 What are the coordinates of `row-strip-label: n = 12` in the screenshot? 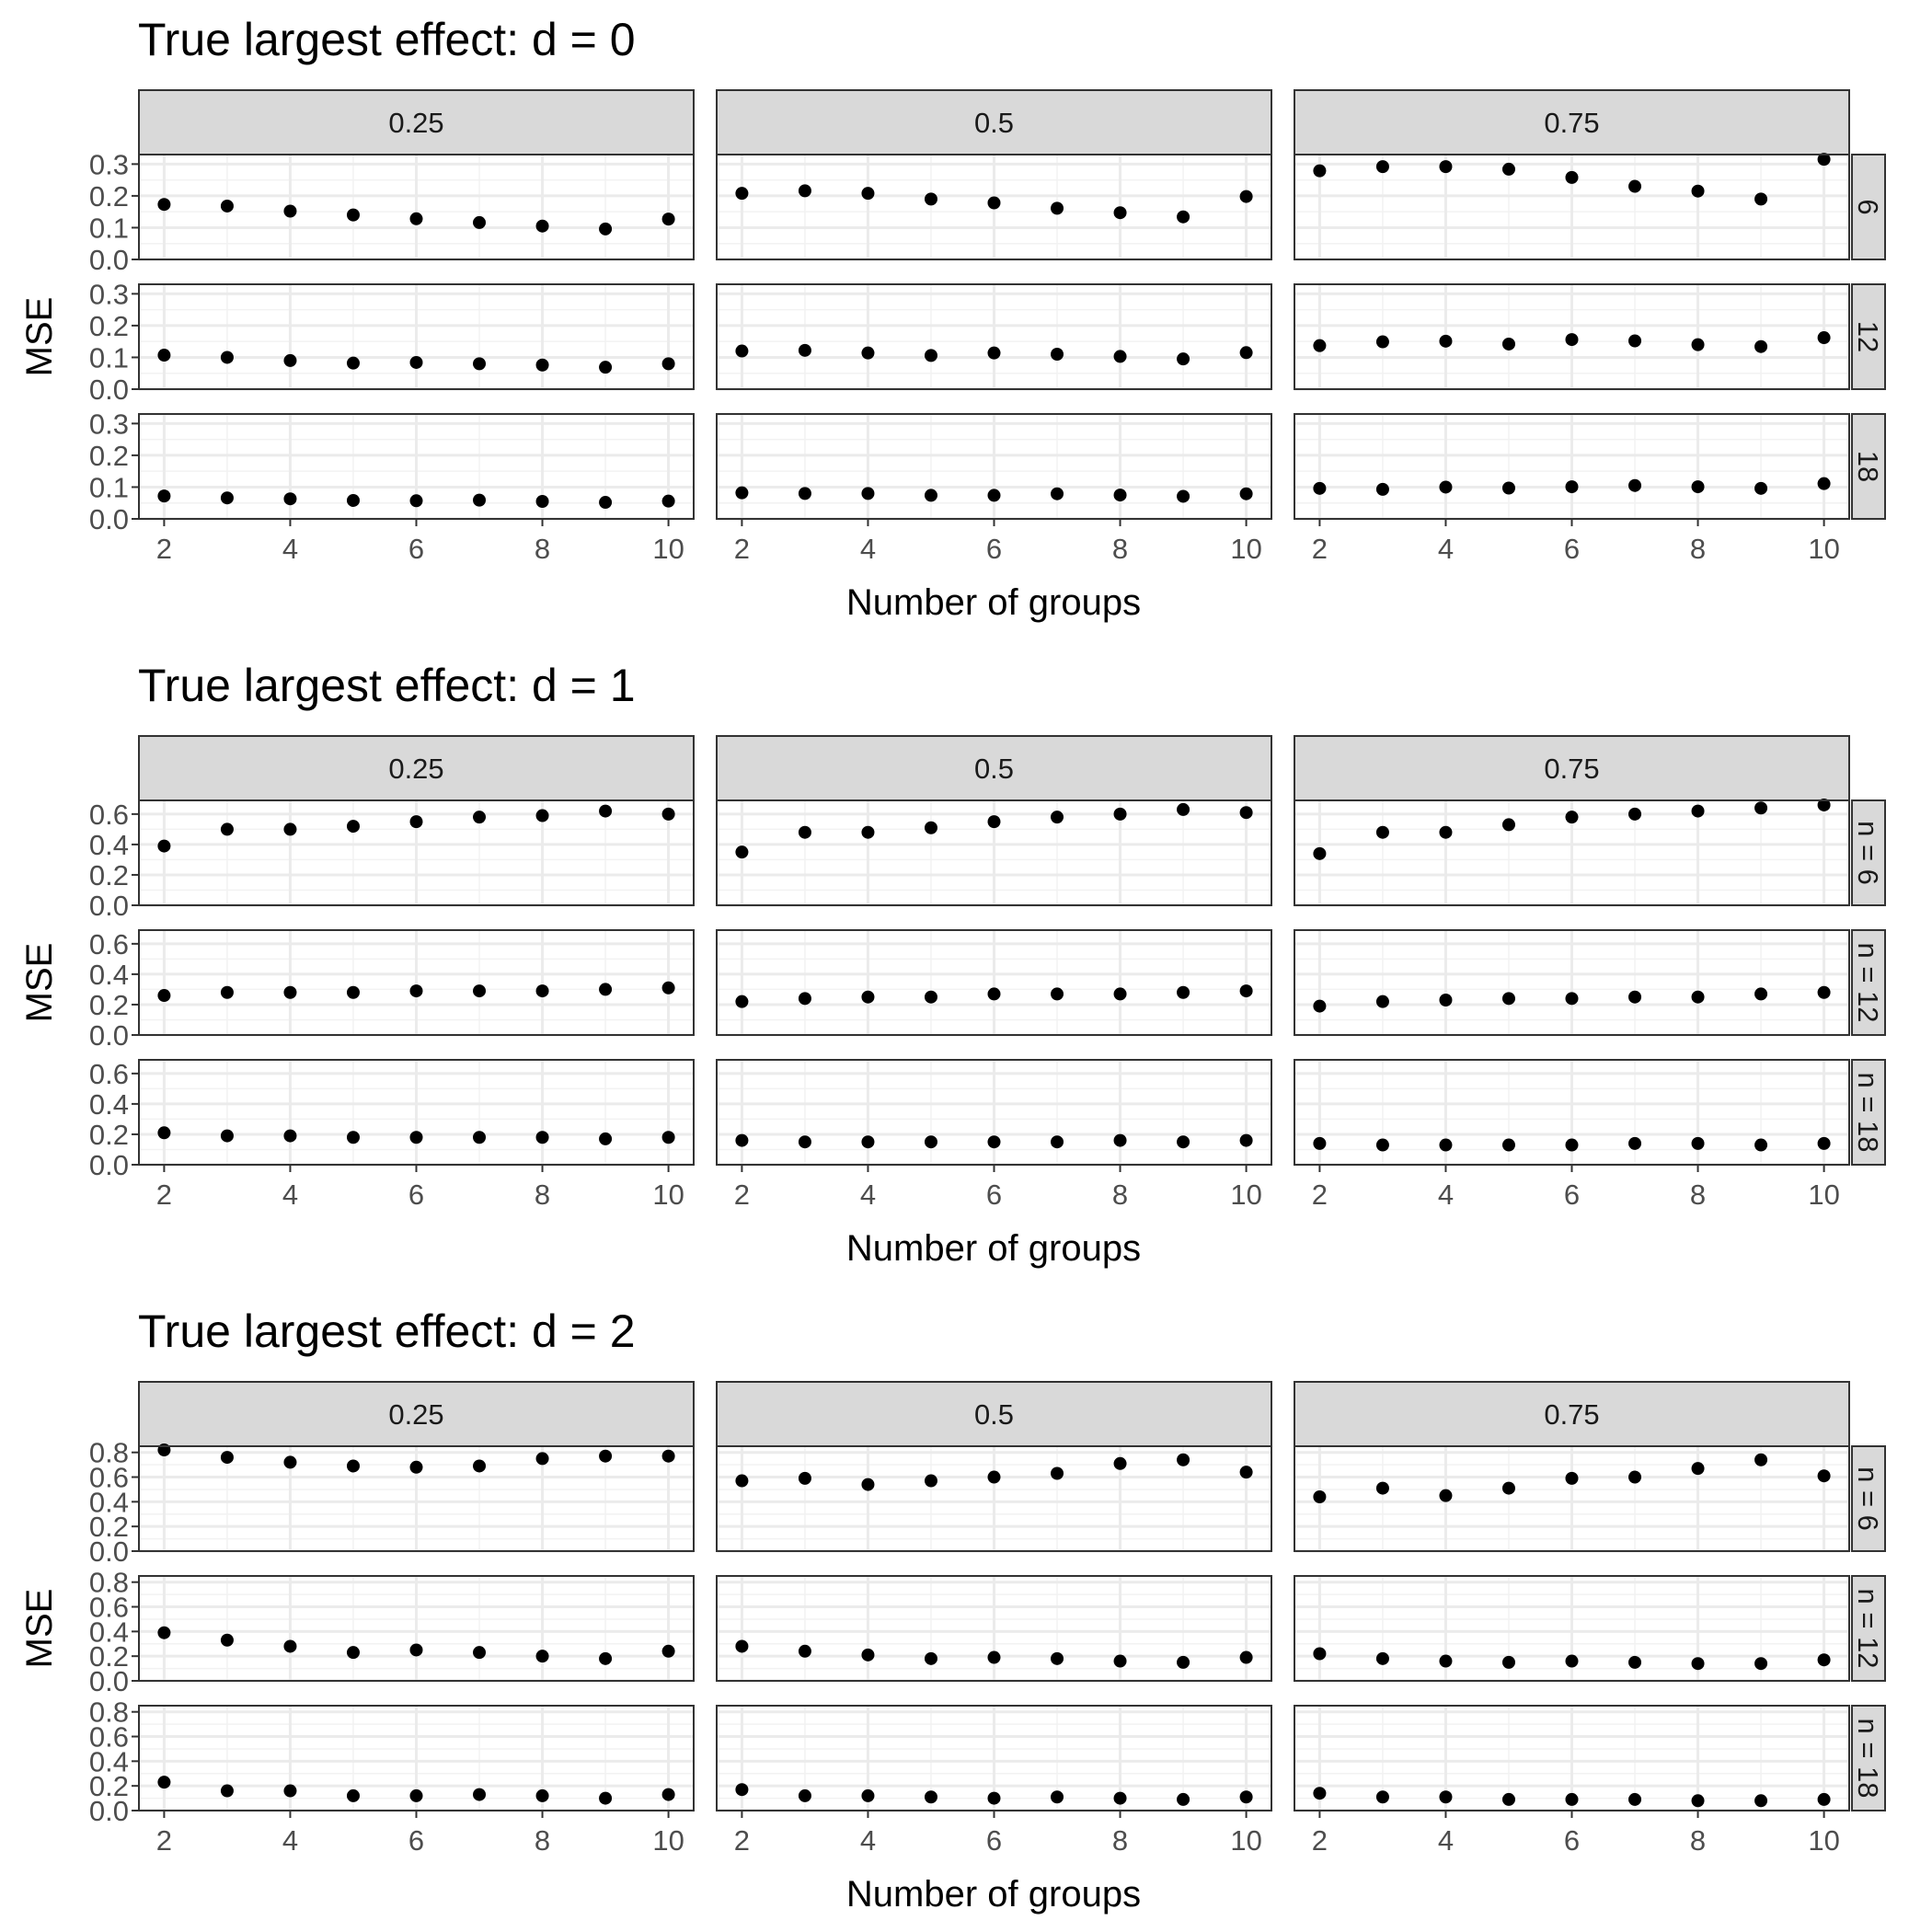 It's located at (1868, 1628).